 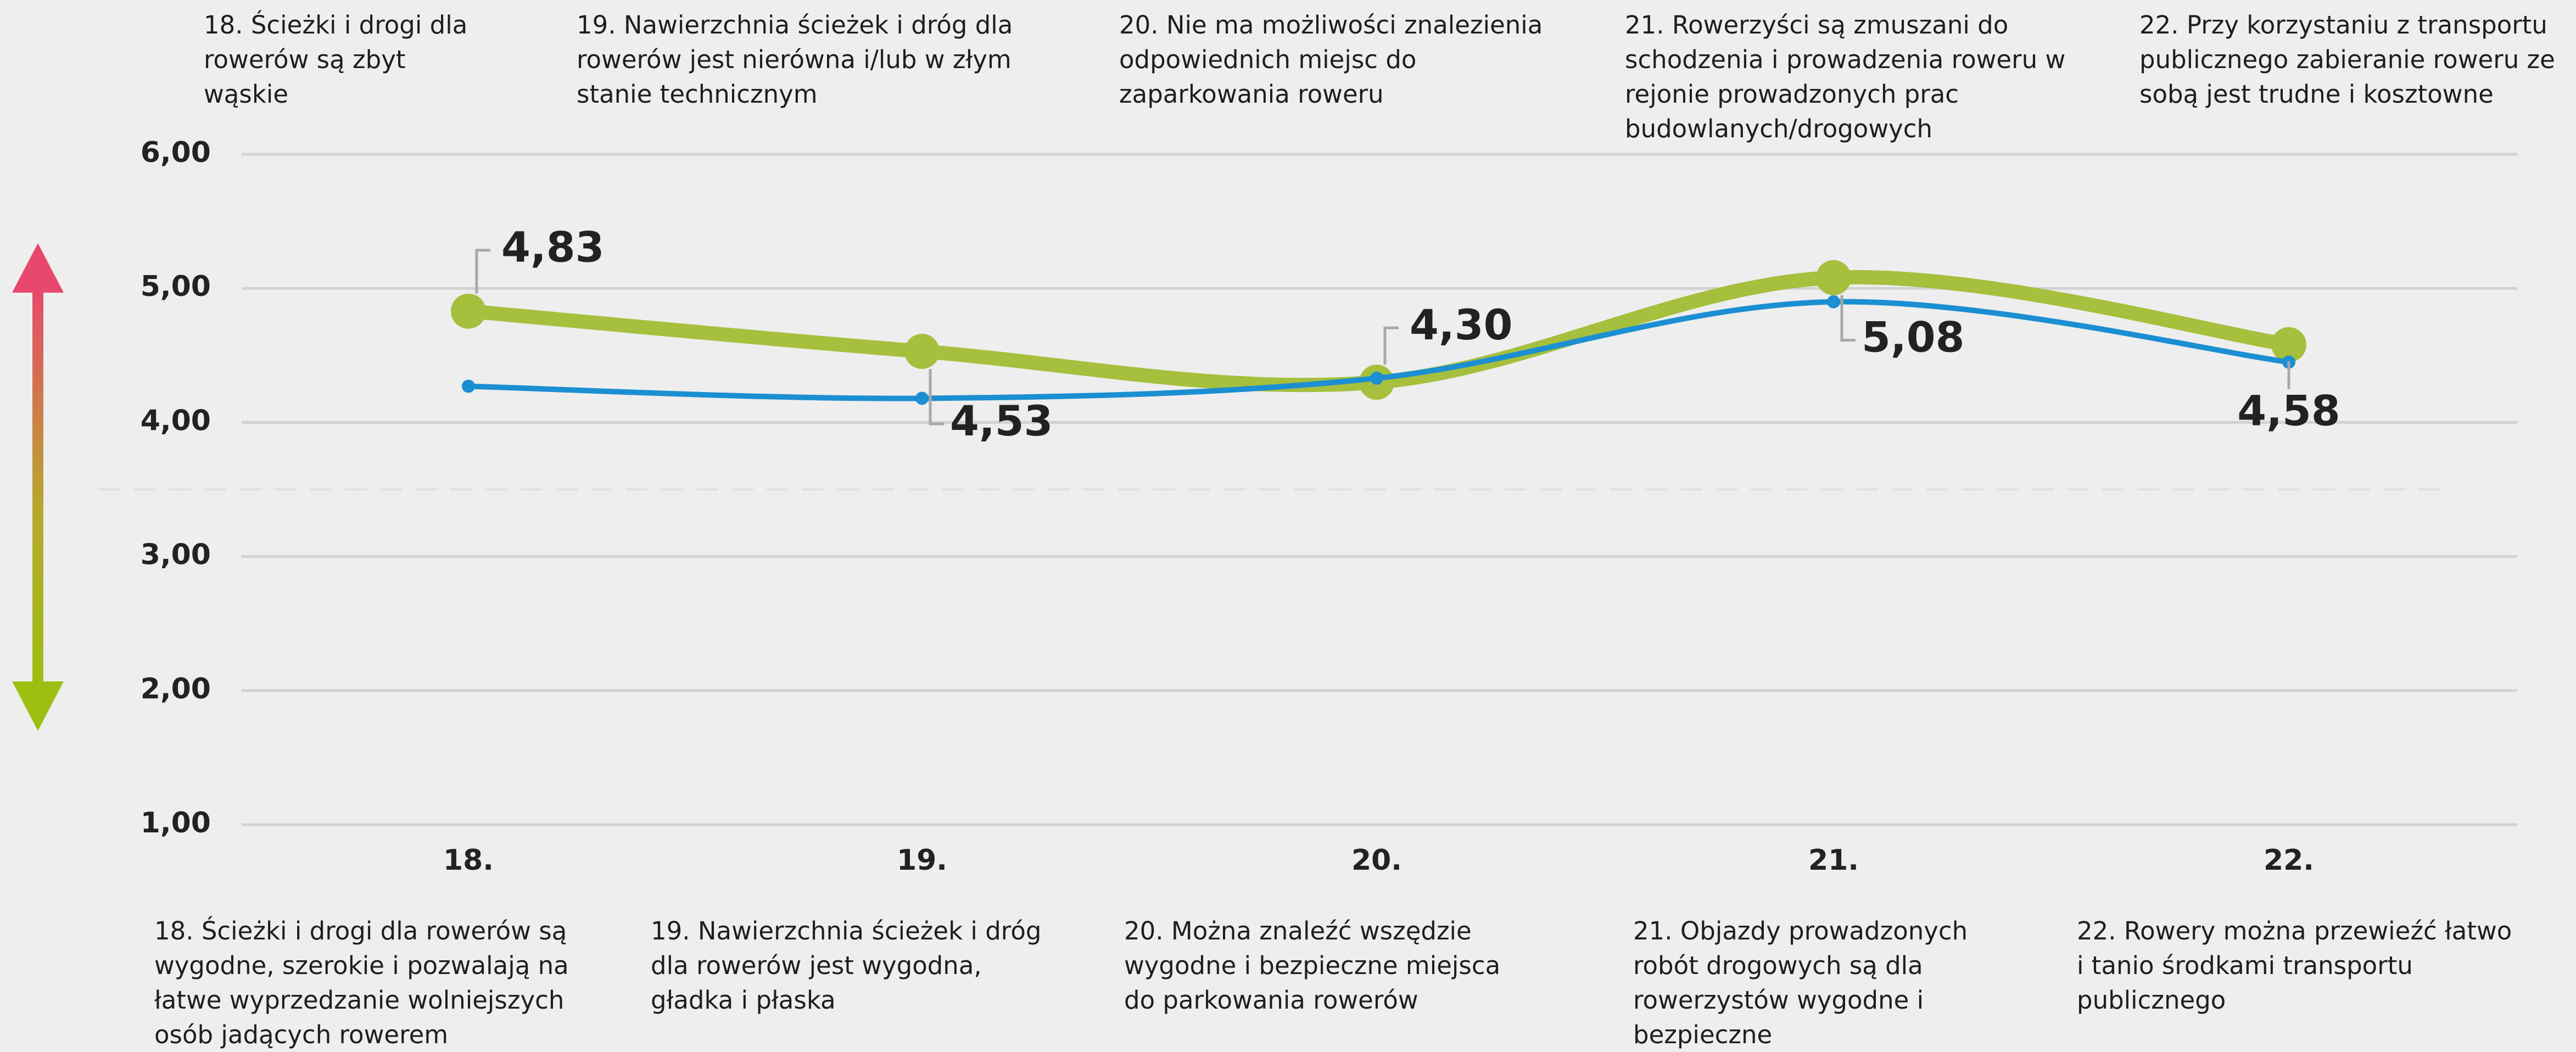 What do you see at coordinates (1914, 337) in the screenshot?
I see `data-label: 5,08` at bounding box center [1914, 337].